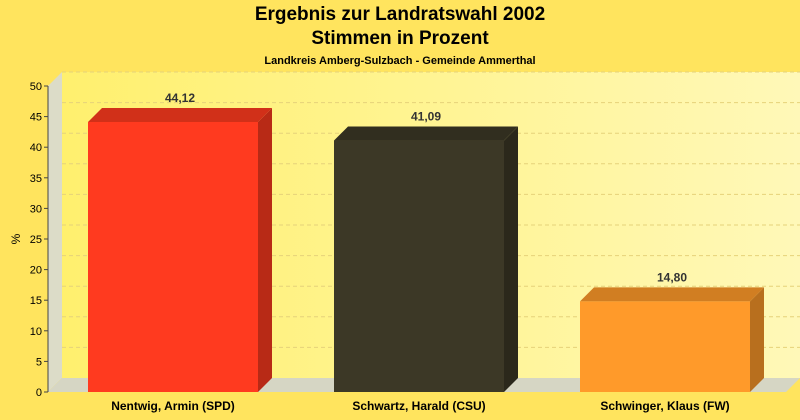  Describe the element at coordinates (672, 277) in the screenshot. I see `data-label: 14,80` at that location.